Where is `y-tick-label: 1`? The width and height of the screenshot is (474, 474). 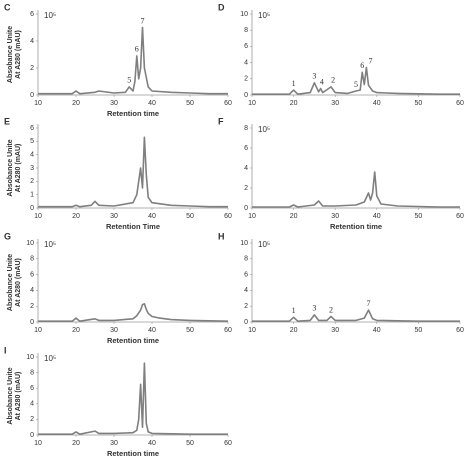 y-tick-label: 1 is located at coordinates (32, 195).